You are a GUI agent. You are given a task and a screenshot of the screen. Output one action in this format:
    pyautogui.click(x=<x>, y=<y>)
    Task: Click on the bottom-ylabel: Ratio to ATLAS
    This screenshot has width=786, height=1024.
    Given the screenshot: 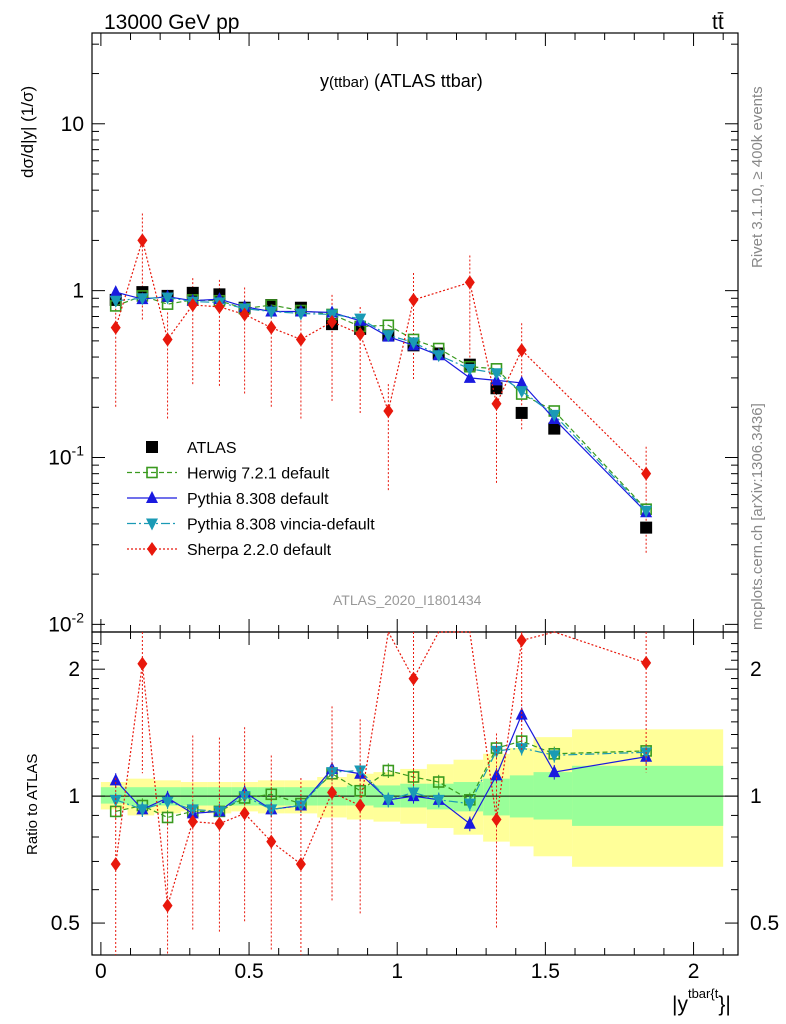 What is the action you would take?
    pyautogui.click(x=32, y=804)
    